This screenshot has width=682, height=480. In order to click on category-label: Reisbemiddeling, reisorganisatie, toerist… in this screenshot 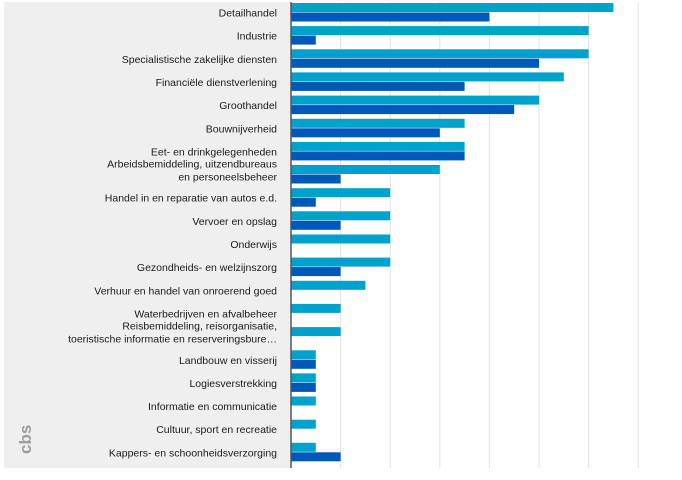, I will do `click(172, 333)`.